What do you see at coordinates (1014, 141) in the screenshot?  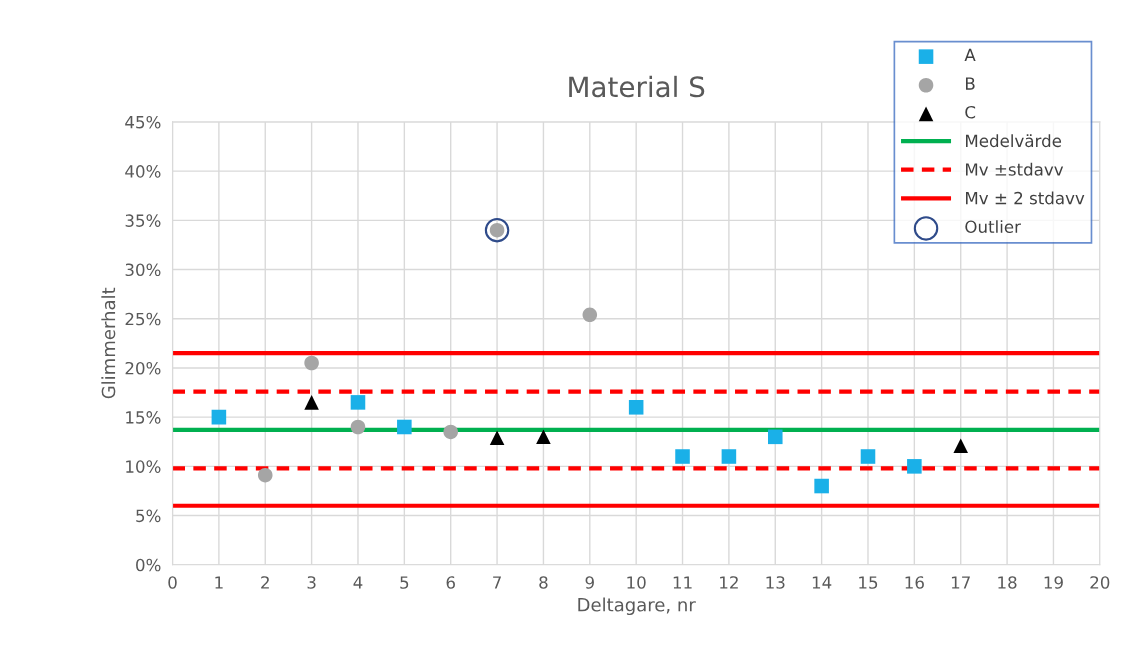 I see `legend-label: Medelvärde` at bounding box center [1014, 141].